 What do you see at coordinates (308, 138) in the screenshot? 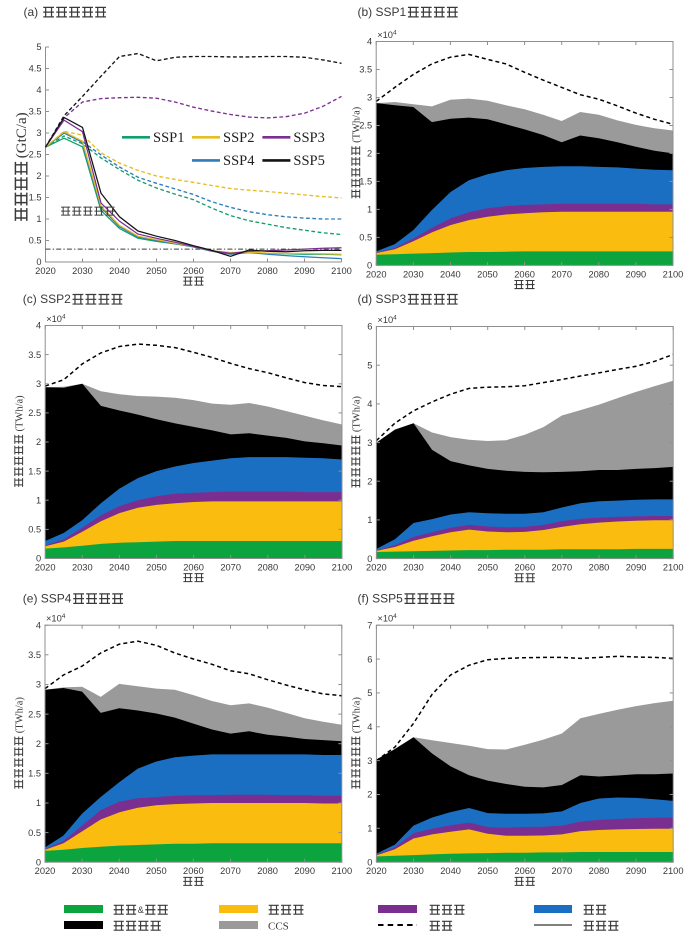
I see `svg-text: SSP3` at bounding box center [308, 138].